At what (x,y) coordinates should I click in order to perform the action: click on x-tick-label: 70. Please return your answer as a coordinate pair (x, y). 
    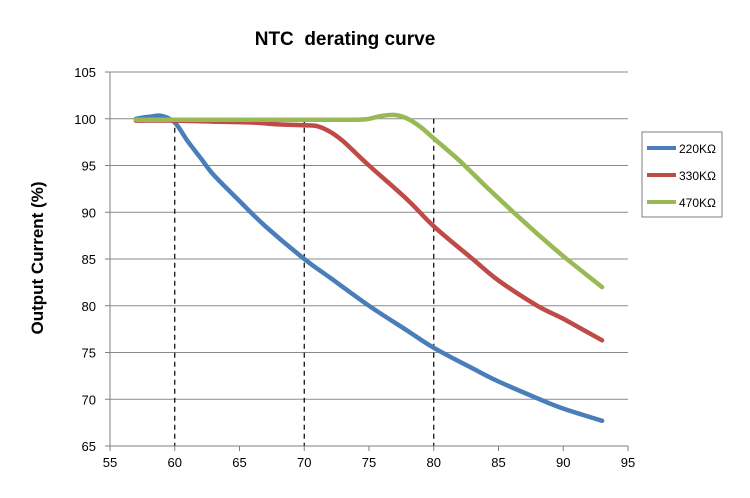
    Looking at the image, I should click on (304, 462).